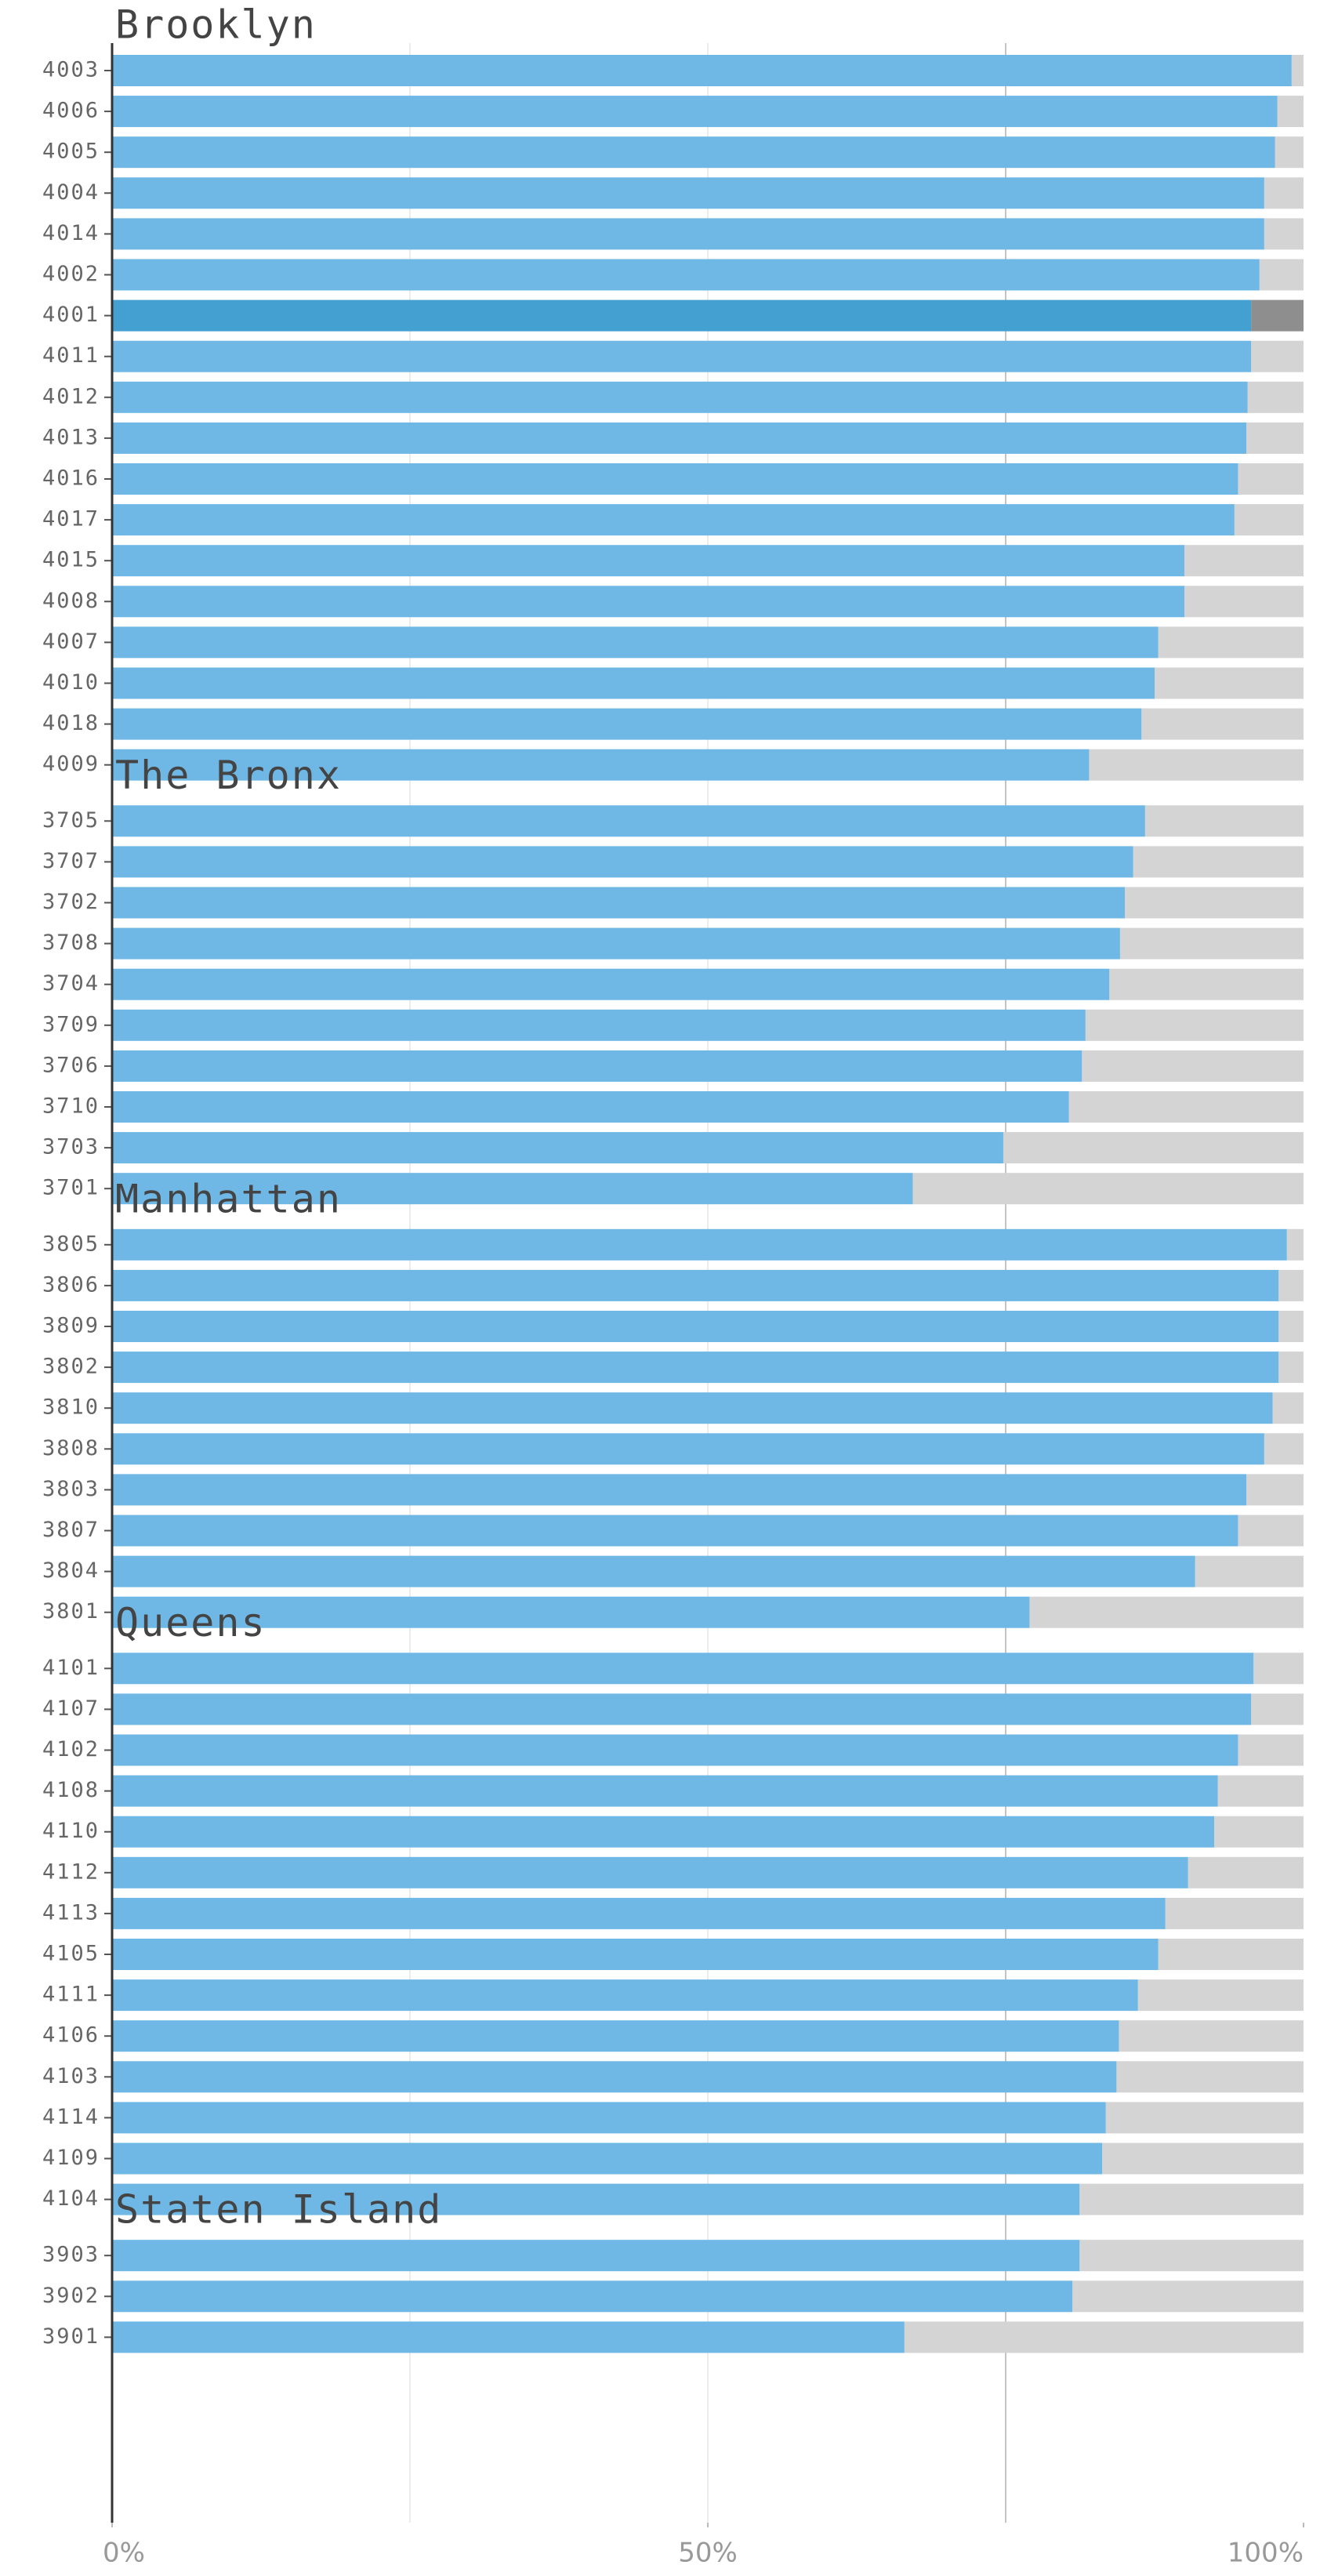 The height and width of the screenshot is (2576, 1320). I want to click on y-tick-label: 3802, so click(71, 1367).